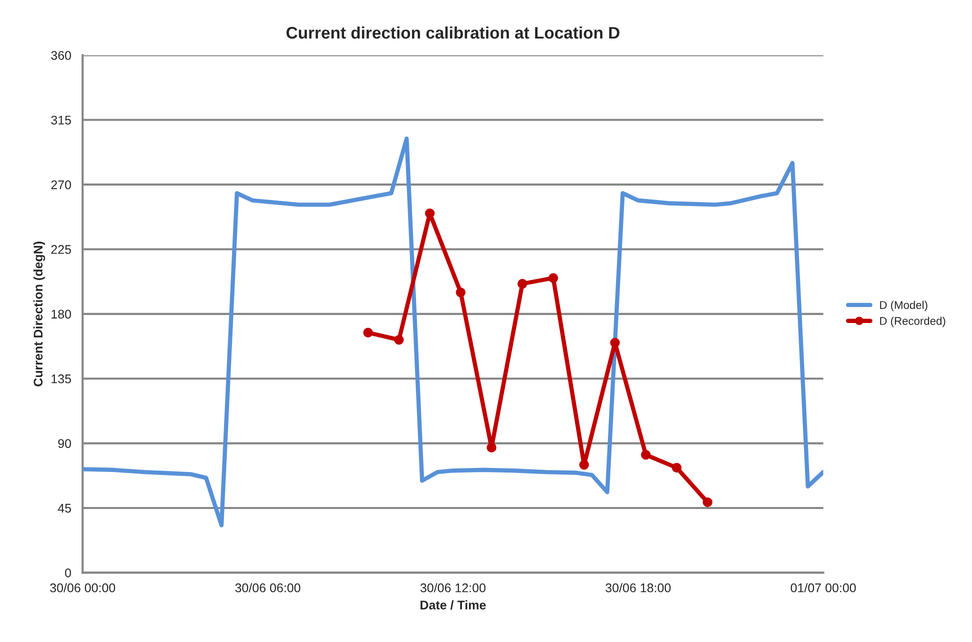 Image resolution: width=972 pixels, height=642 pixels. What do you see at coordinates (64, 508) in the screenshot?
I see `y-tick-label: 45` at bounding box center [64, 508].